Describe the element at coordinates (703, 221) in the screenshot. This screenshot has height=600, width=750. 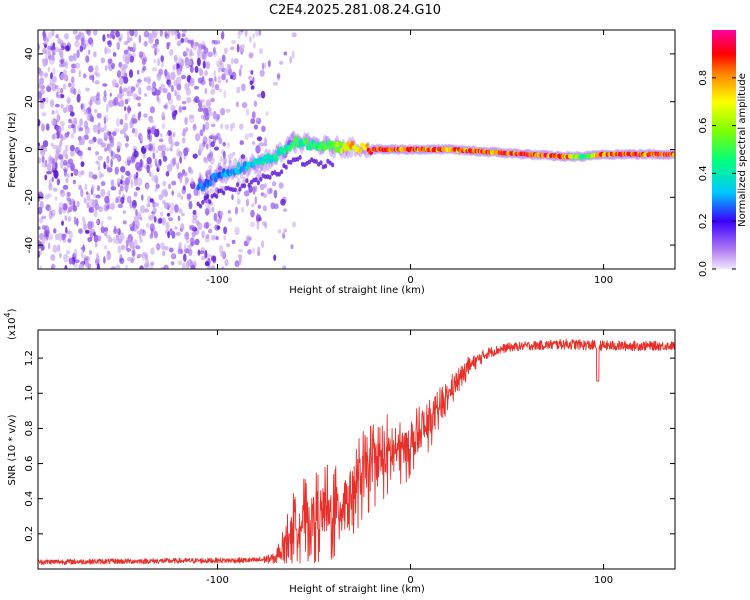
I see `colorbar-tick-label: 0.2` at that location.